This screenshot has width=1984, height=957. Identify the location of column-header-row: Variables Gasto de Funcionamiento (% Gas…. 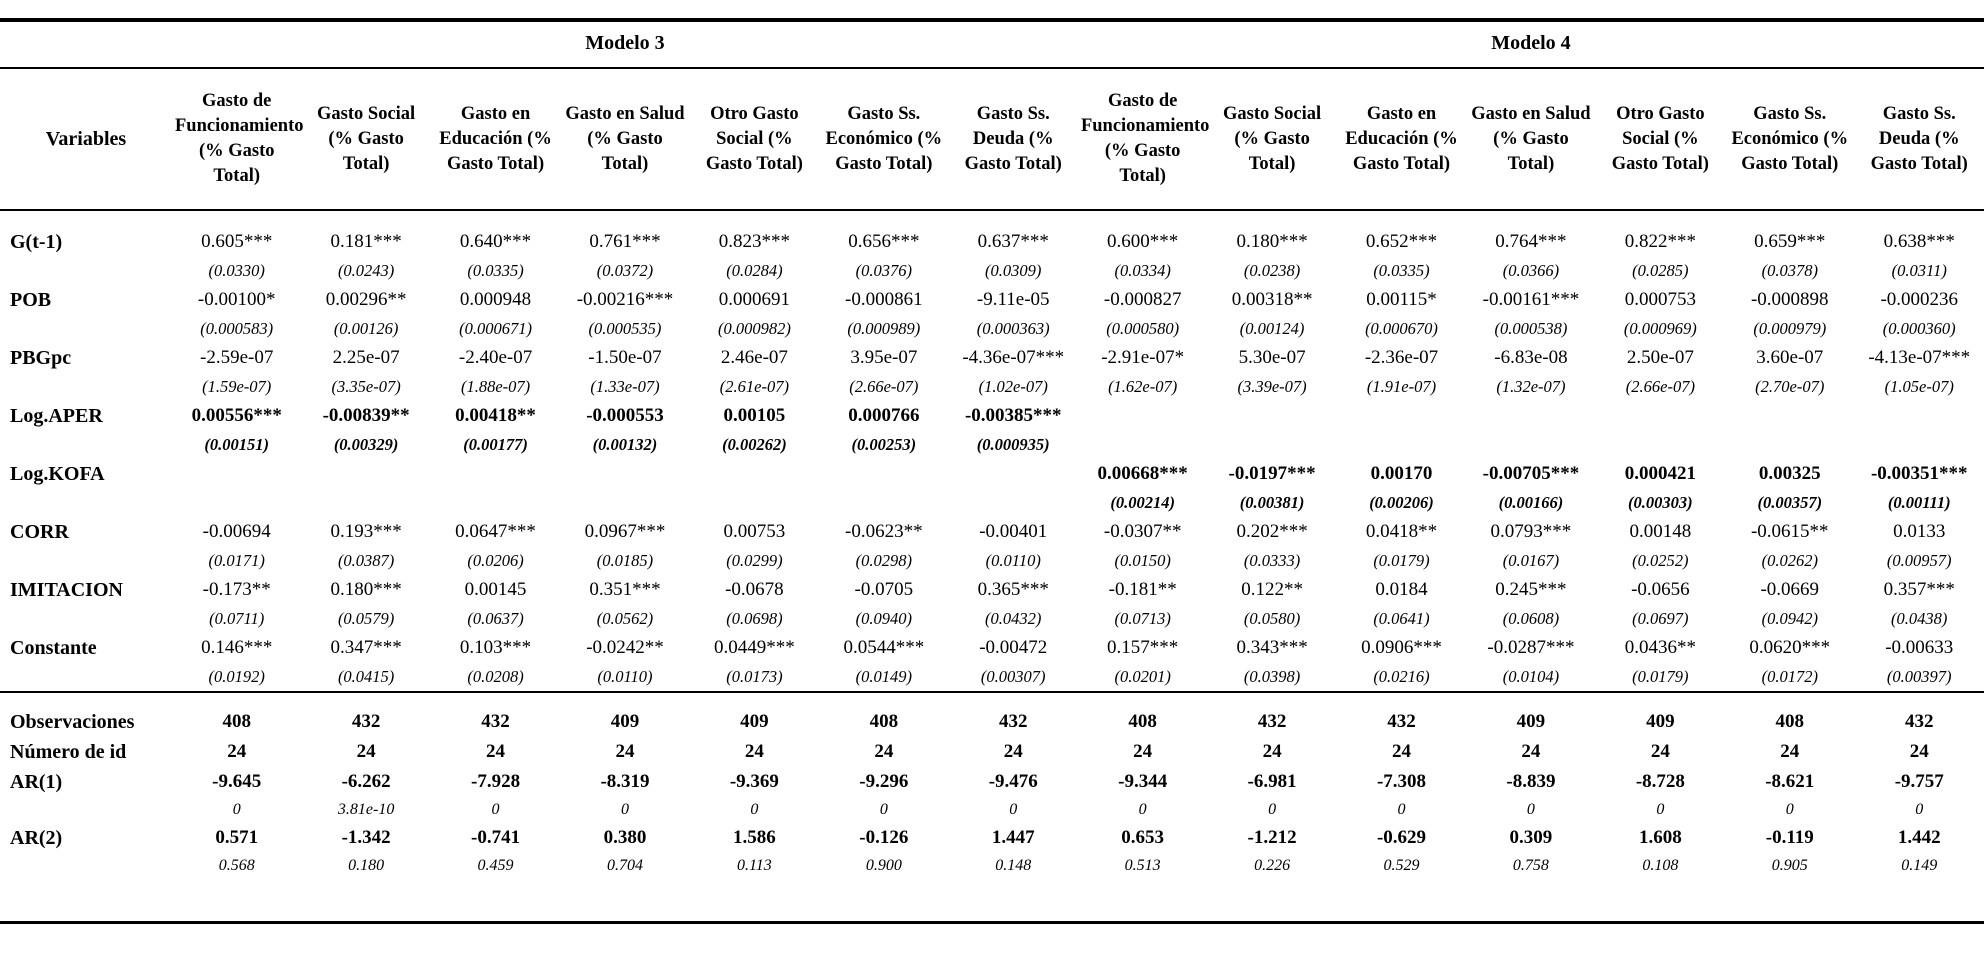
(992, 139).